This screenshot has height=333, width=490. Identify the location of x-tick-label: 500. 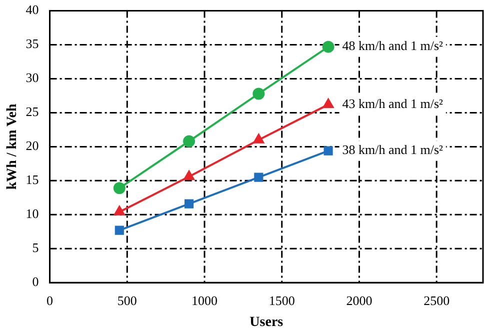
(127, 300).